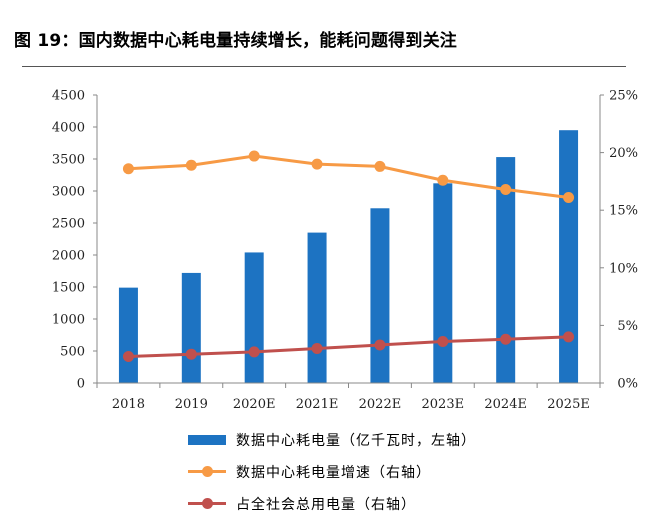 The image size is (645, 520). Describe the element at coordinates (443, 180) in the screenshot. I see `point-1-2023E` at that location.